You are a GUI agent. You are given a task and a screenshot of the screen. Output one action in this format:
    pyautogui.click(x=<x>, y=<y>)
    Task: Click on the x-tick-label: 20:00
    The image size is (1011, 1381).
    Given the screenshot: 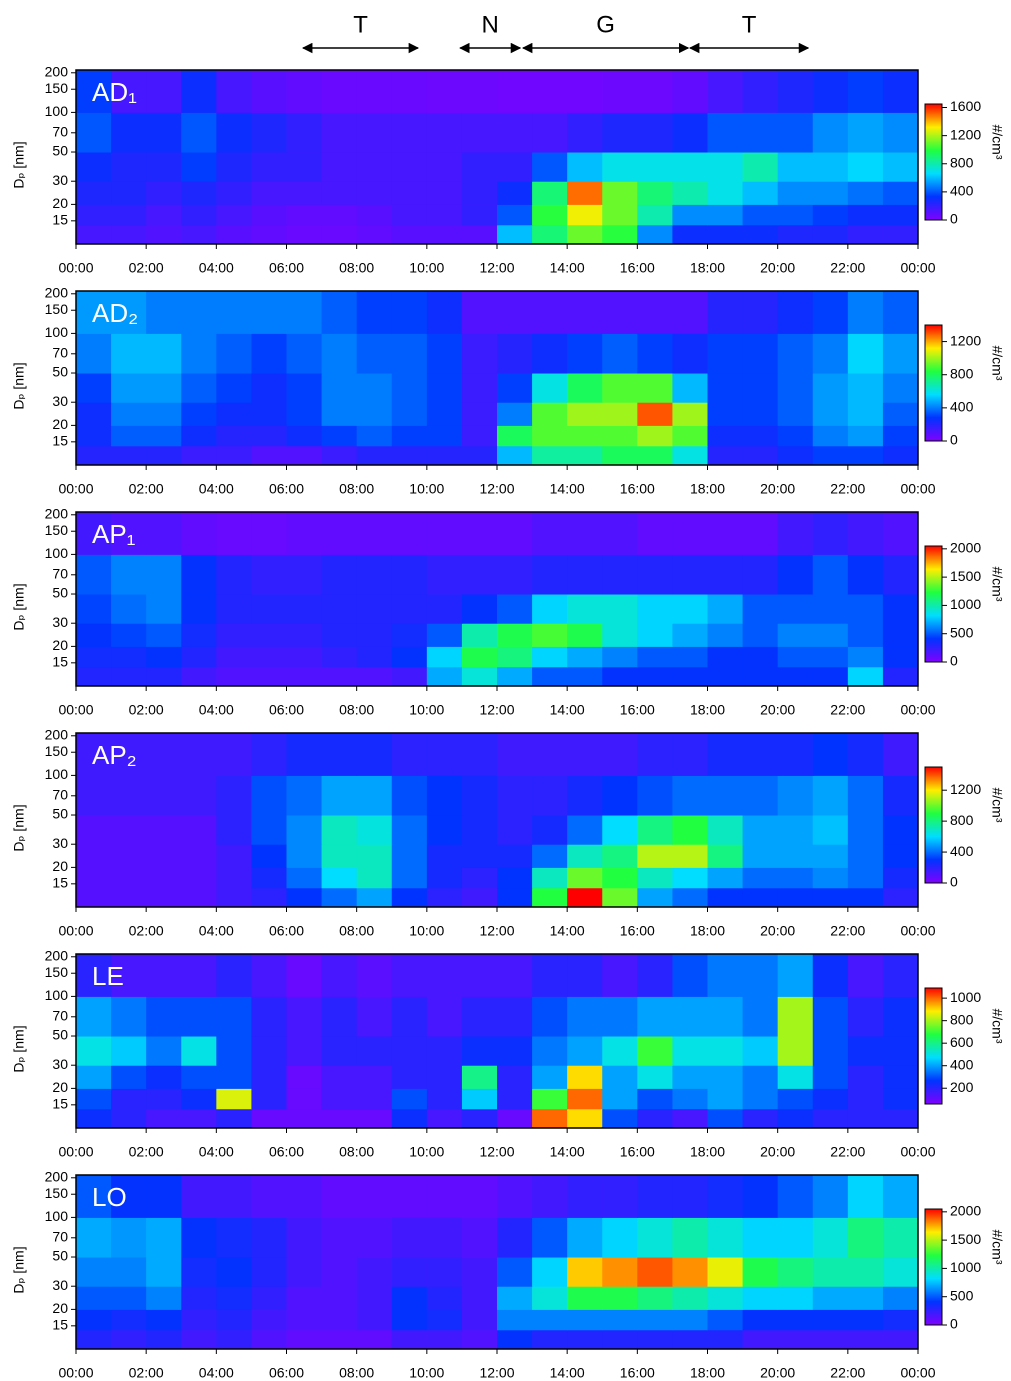 What is the action you would take?
    pyautogui.click(x=777, y=931)
    